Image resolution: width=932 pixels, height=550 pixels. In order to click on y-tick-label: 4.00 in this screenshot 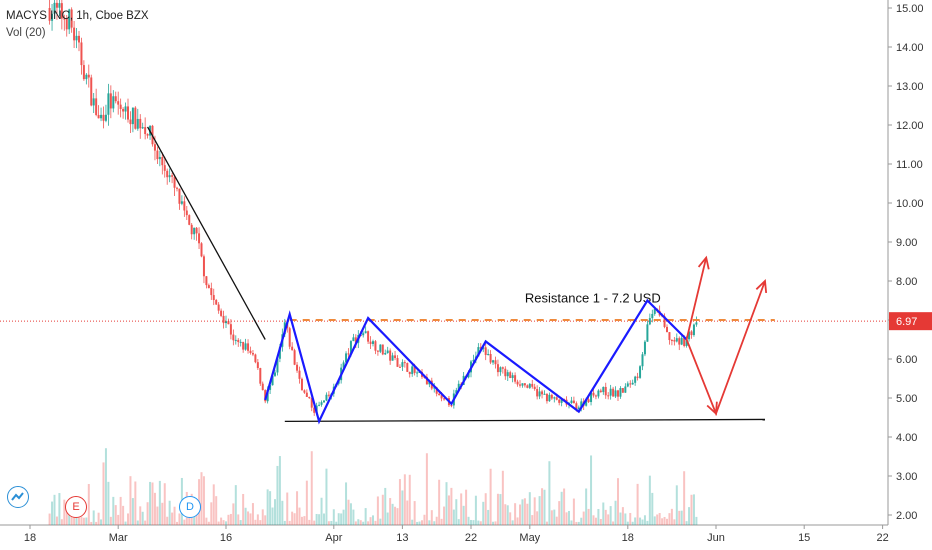, I will do `click(906, 438)`.